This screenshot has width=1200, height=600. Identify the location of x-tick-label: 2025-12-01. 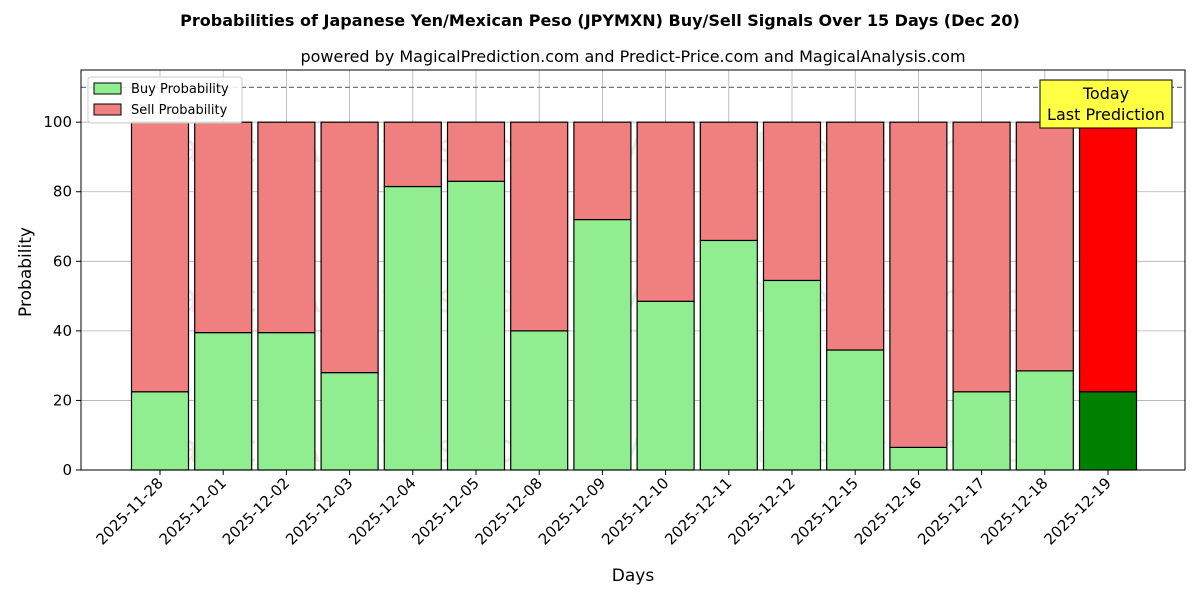
(193, 511).